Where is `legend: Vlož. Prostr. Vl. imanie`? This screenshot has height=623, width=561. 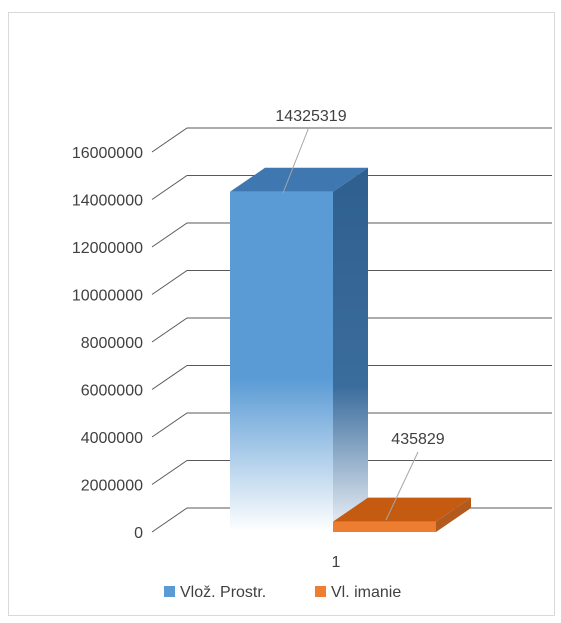
legend: Vlož. Prostr. Vl. imanie is located at coordinates (282, 592).